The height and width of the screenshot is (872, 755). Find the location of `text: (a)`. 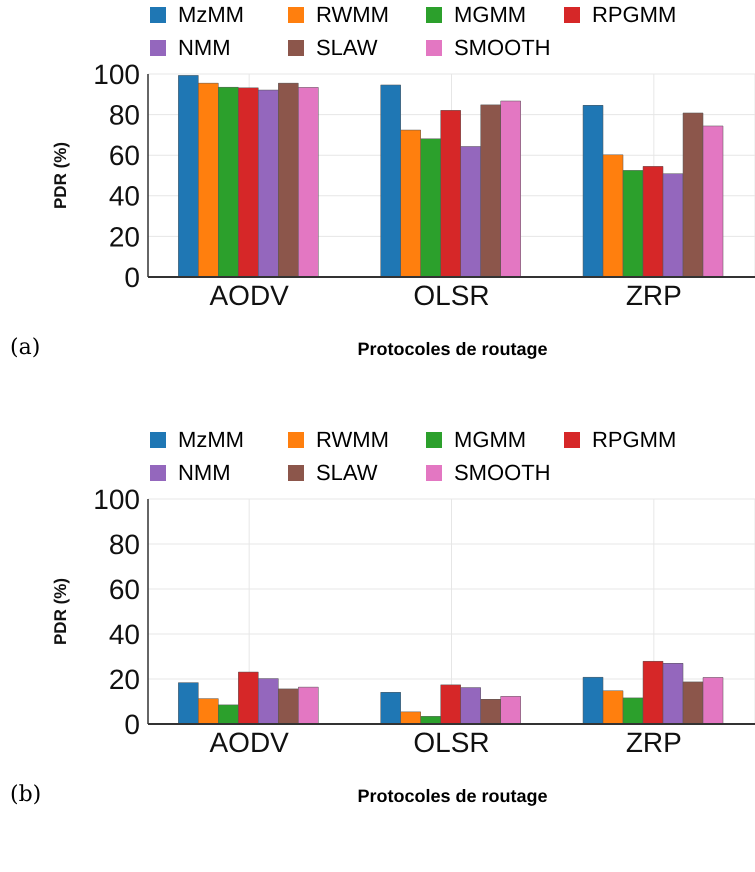

text: (a) is located at coordinates (25, 347).